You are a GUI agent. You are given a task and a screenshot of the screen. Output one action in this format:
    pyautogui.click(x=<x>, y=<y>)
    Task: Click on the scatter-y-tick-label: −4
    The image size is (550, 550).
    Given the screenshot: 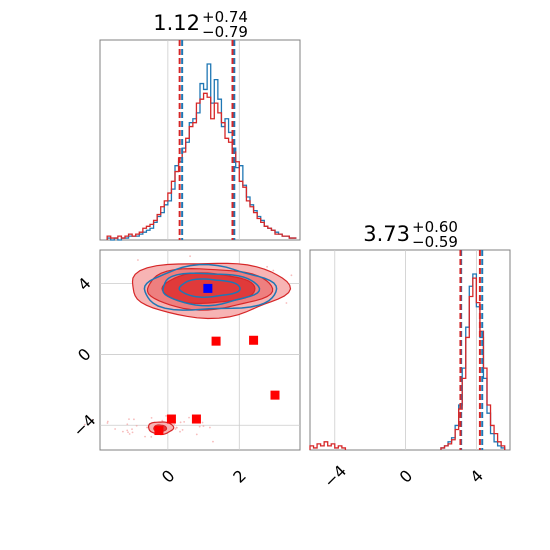 What is the action you would take?
    pyautogui.click(x=84, y=426)
    